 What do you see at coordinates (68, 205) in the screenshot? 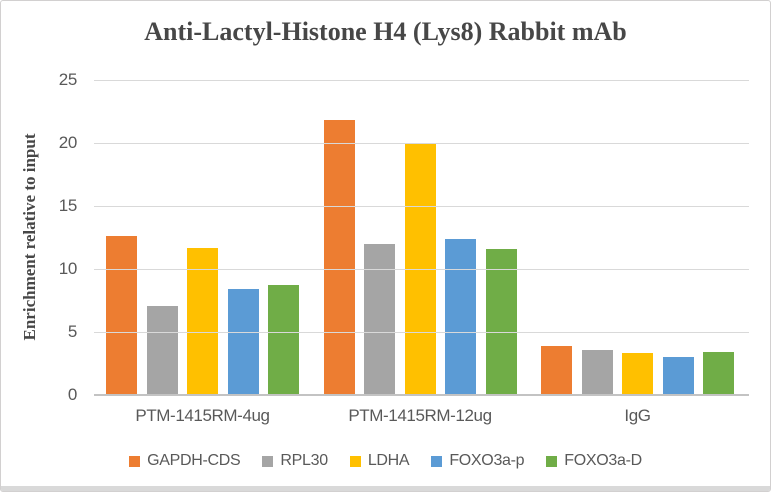
I see `y-tick-label: 15` at bounding box center [68, 205].